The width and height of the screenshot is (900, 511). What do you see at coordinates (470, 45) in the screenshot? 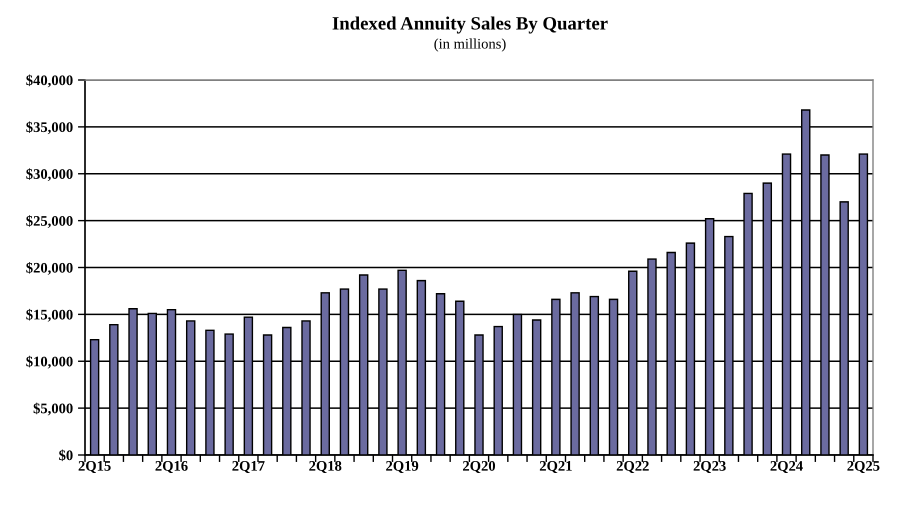
I see `chart-subtitle: (in millions)` at bounding box center [470, 45].